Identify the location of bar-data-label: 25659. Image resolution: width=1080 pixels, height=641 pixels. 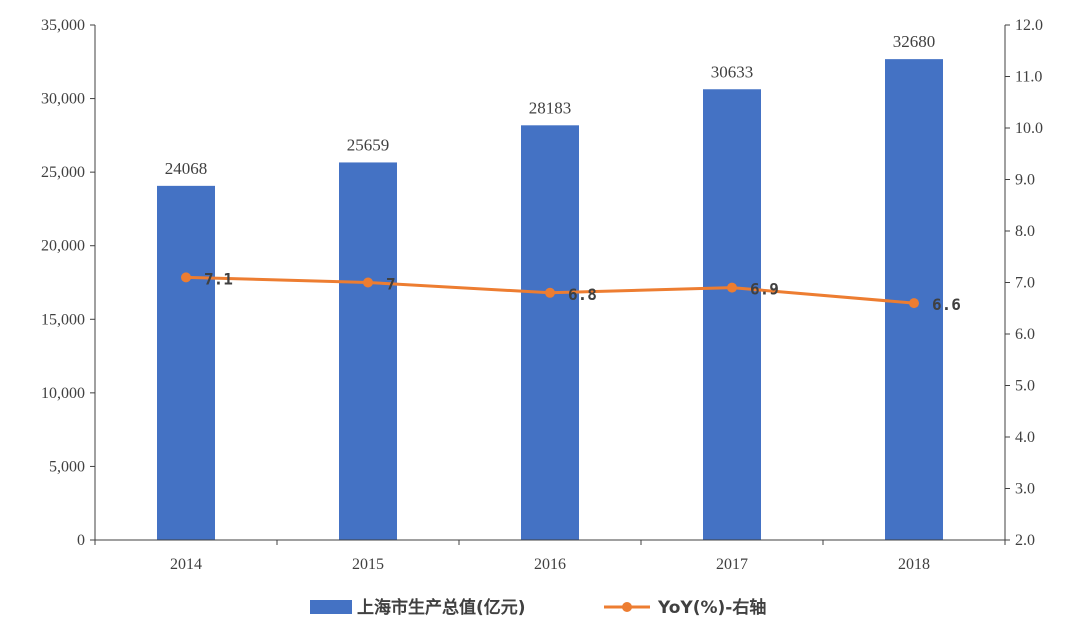
(368, 144).